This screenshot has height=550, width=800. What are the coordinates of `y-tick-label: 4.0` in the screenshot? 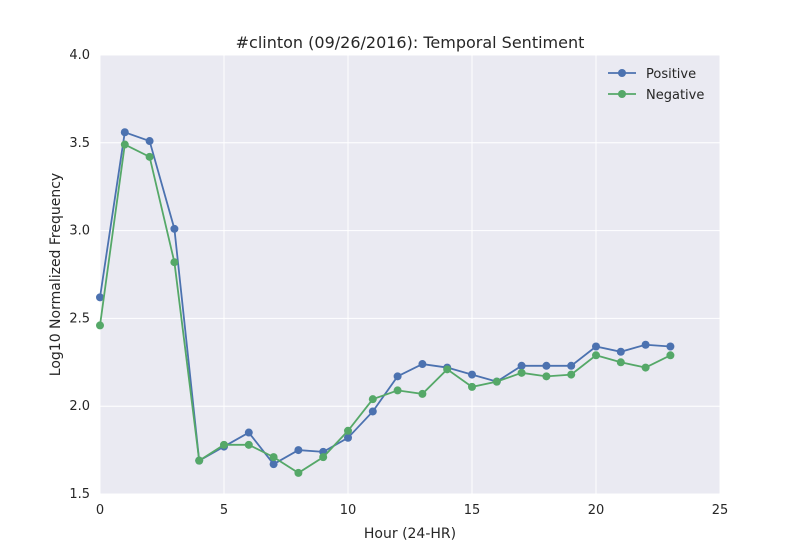 It's located at (79, 55).